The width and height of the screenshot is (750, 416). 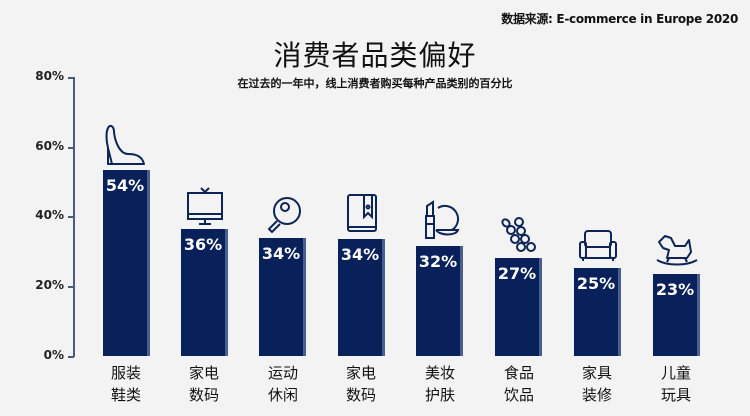 I want to click on y-axis, so click(x=74, y=217).